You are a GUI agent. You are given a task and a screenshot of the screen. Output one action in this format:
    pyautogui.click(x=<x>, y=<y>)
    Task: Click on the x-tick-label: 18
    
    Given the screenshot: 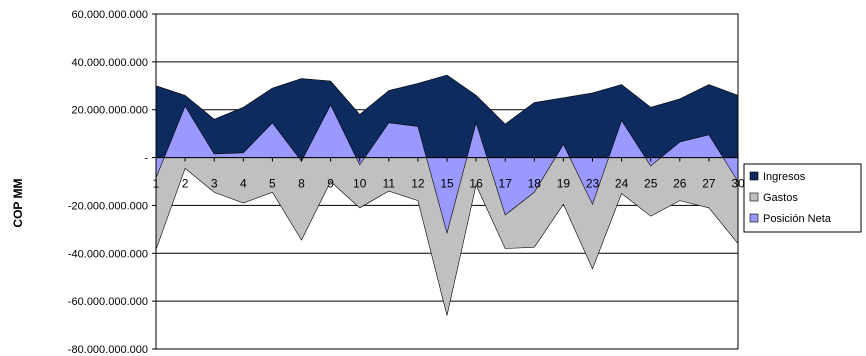 What is the action you would take?
    pyautogui.click(x=535, y=184)
    